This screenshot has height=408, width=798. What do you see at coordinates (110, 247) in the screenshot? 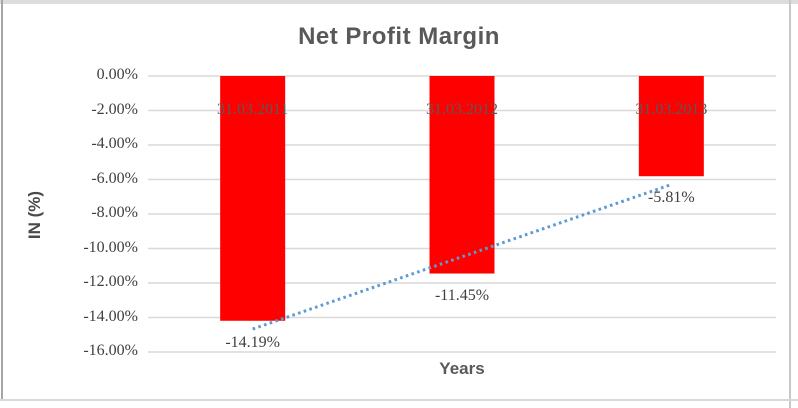
I see `y-axis-tick-label: -10.00%` at bounding box center [110, 247].